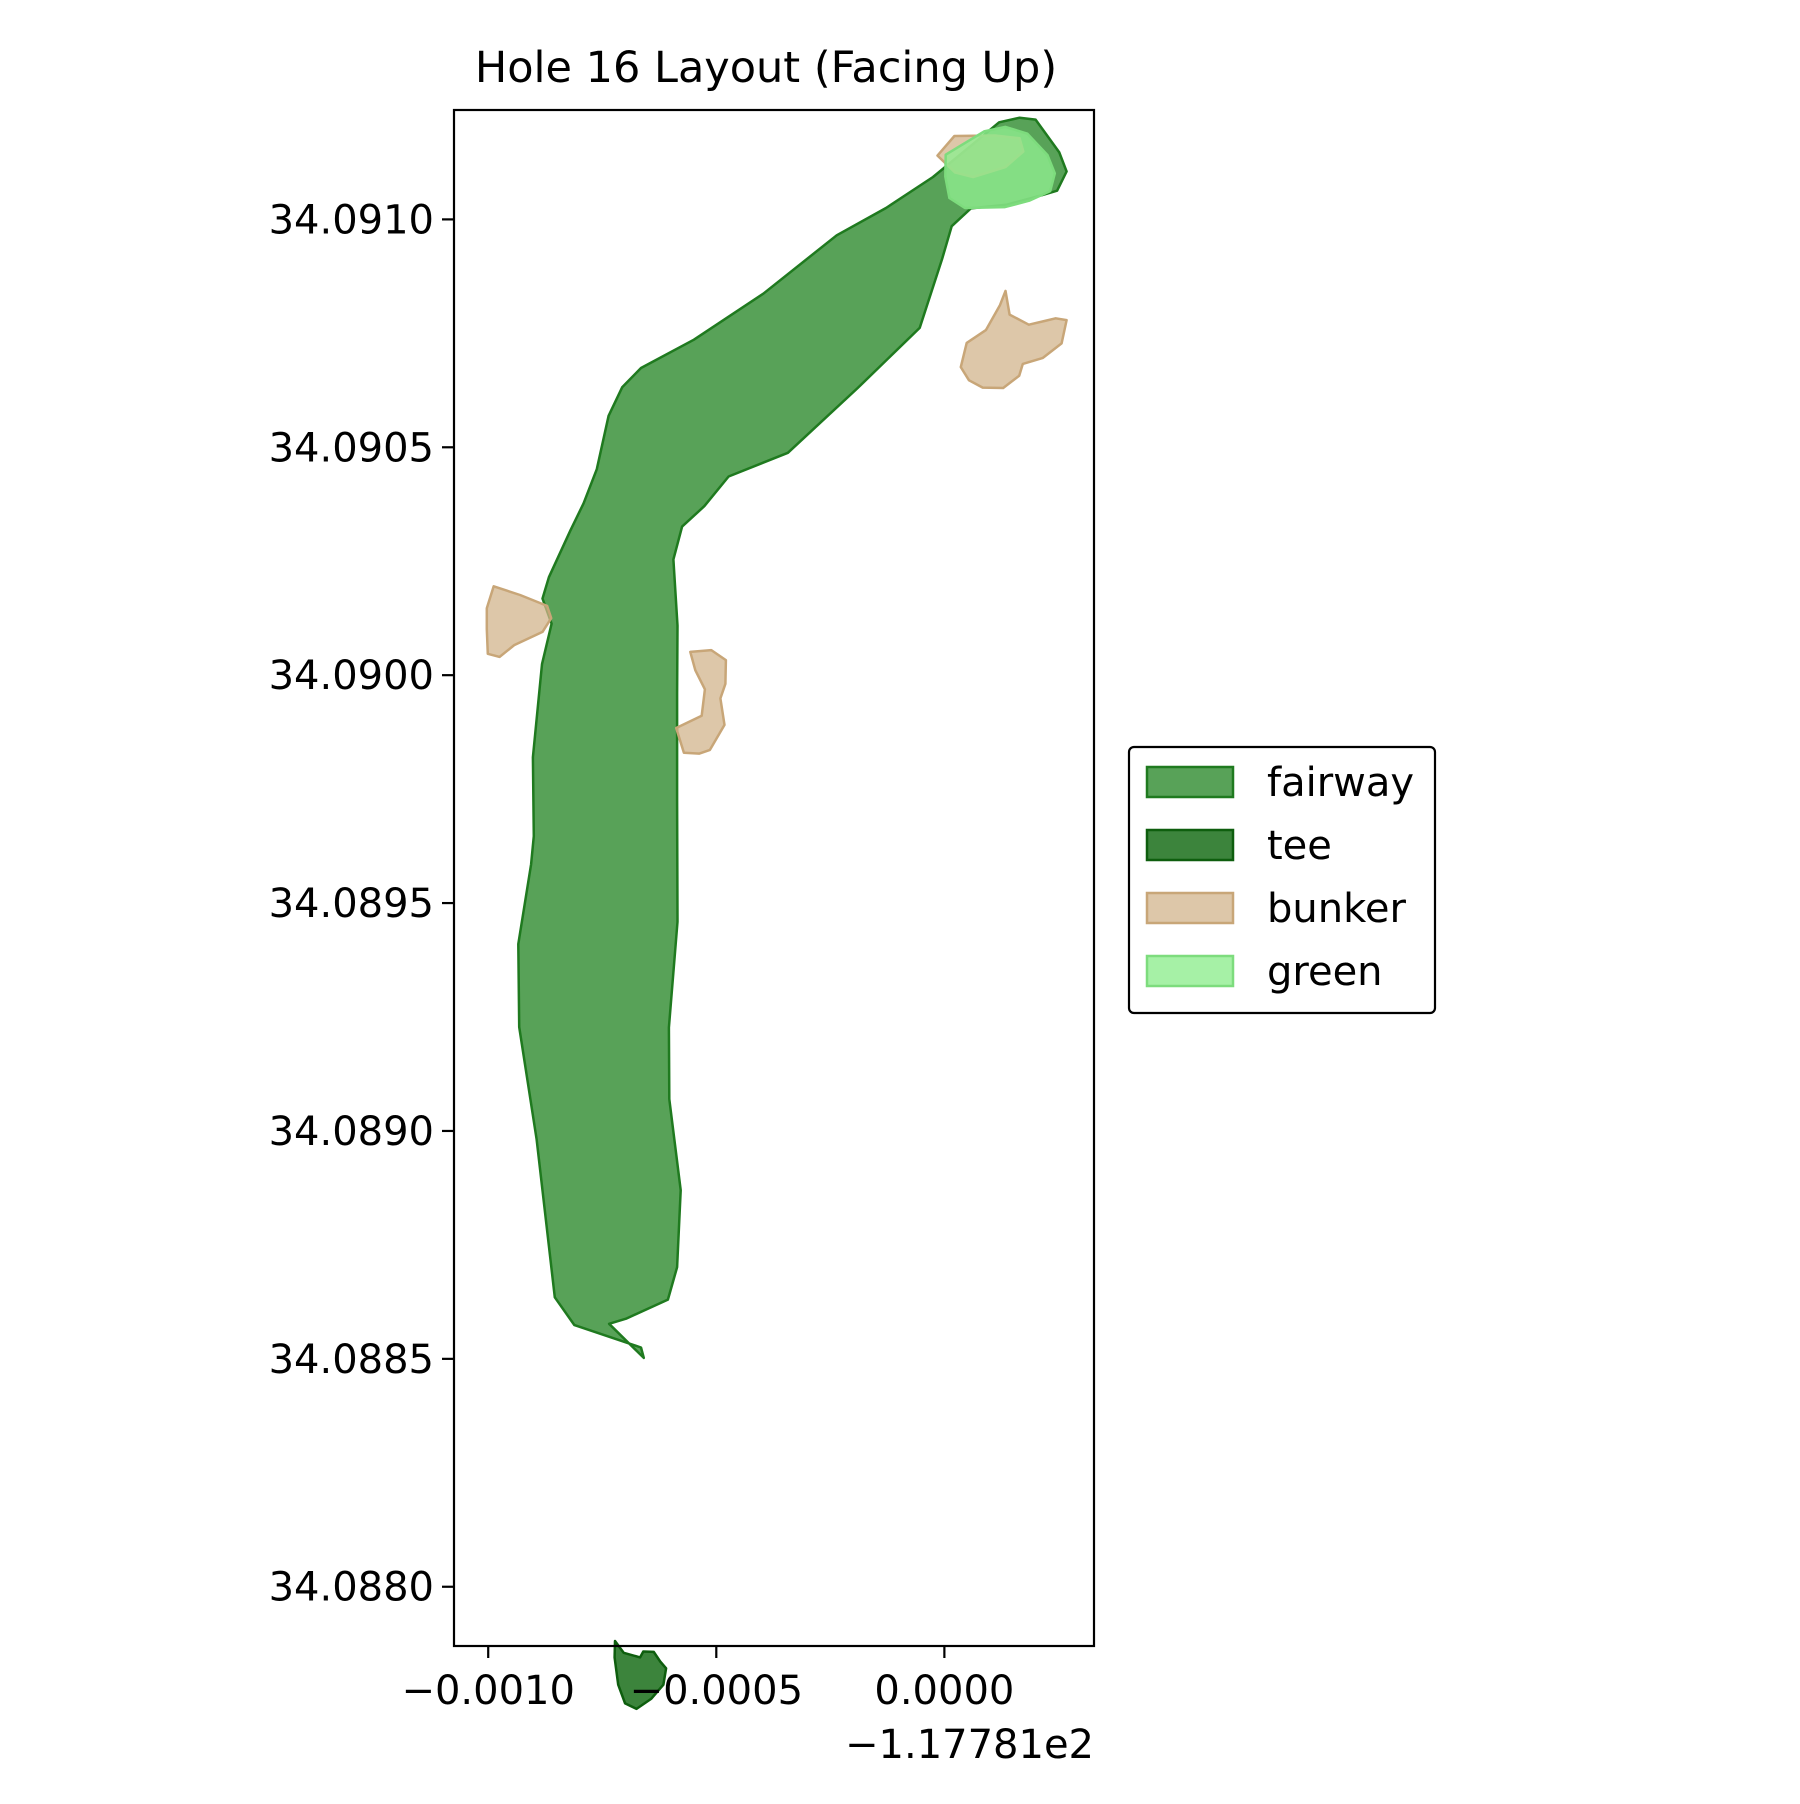  I want to click on legend: fairway tee bunker green, so click(1282, 880).